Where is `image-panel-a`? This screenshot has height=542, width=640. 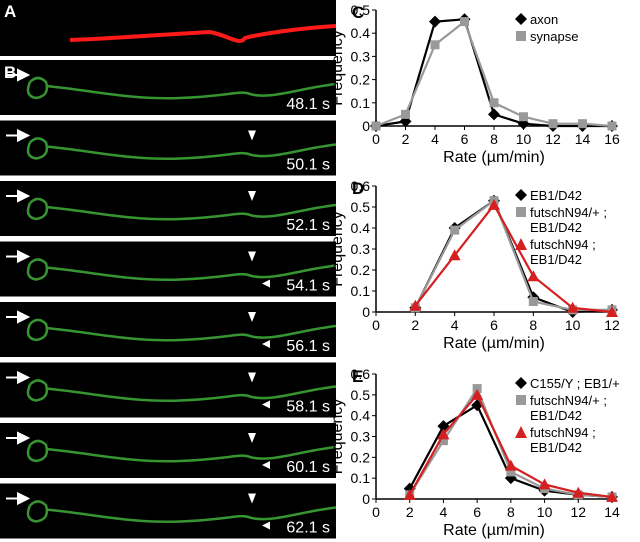
image-panel-a is located at coordinates (168, 28).